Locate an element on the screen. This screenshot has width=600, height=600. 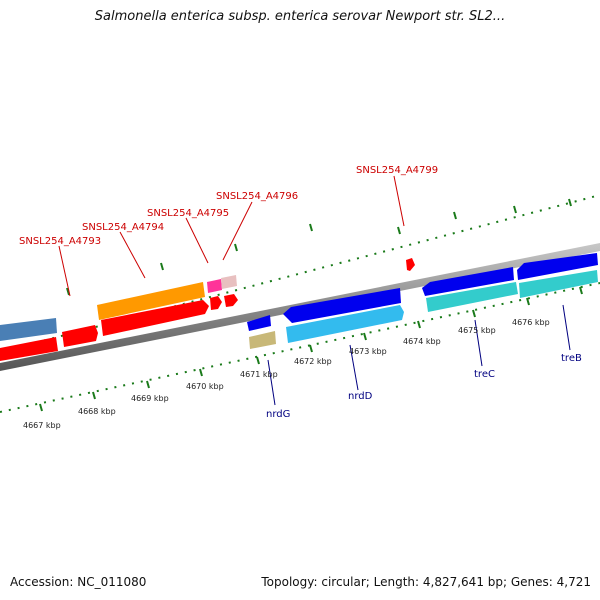
gene-label: nrdD is located at coordinates (360, 396).